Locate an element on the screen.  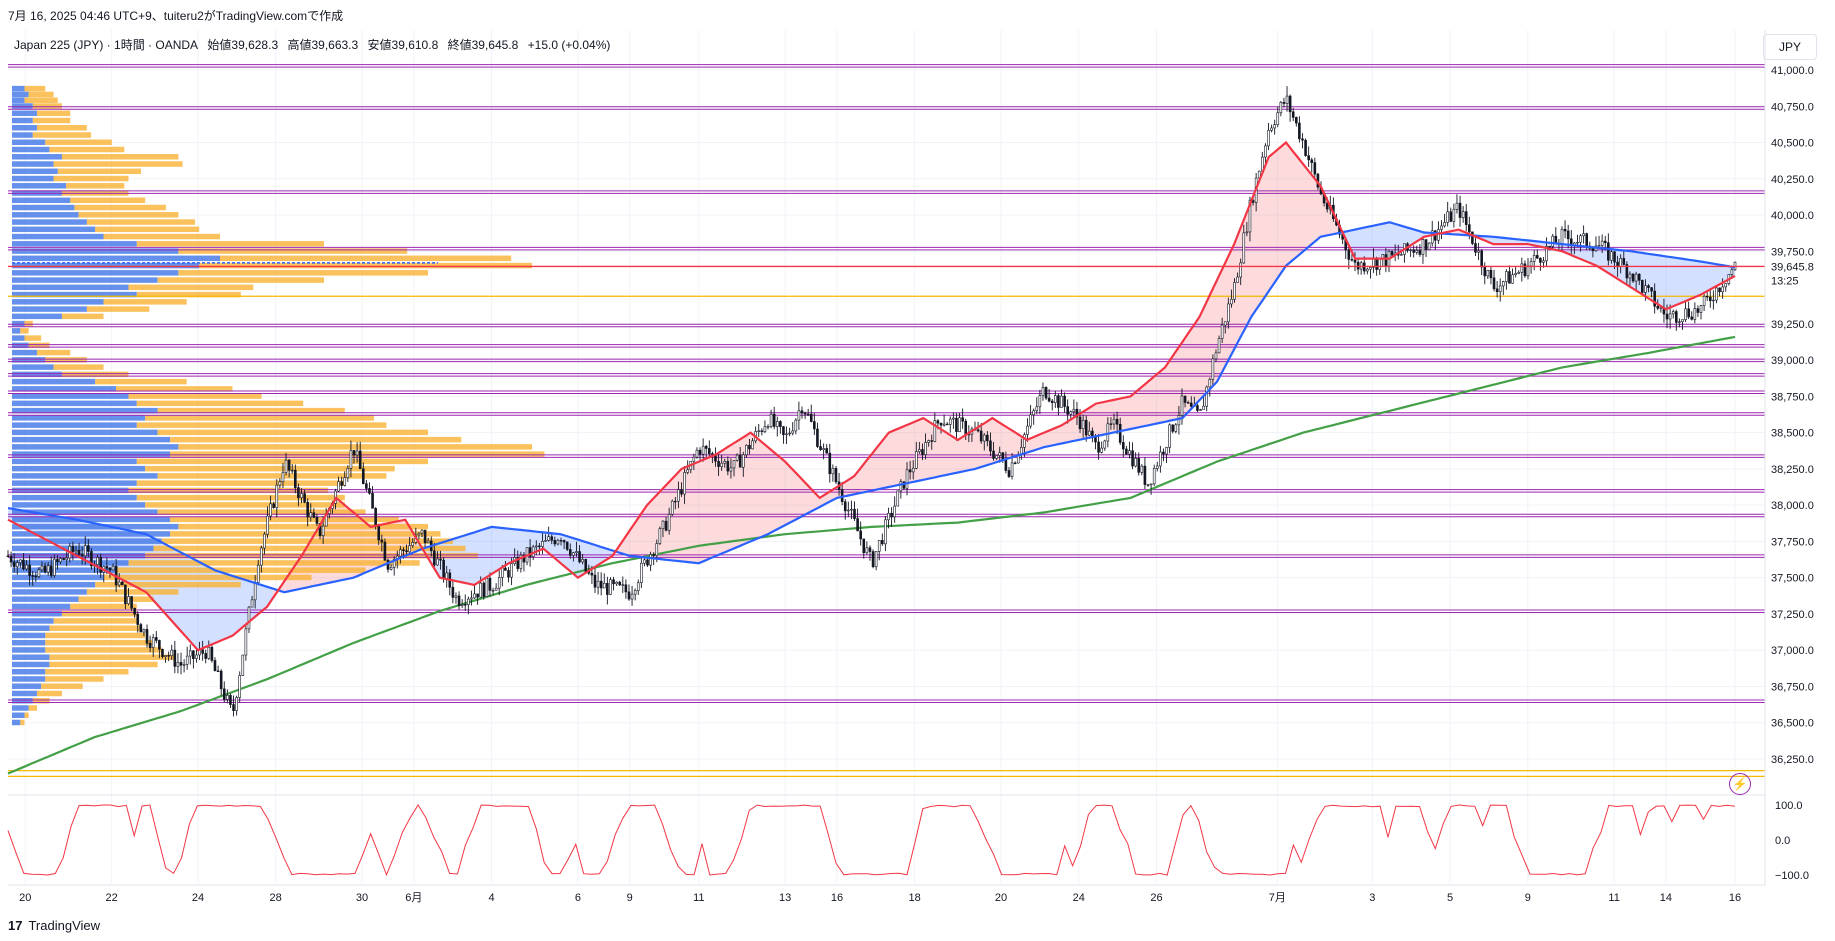
time-tick-label: 26 is located at coordinates (1156, 898).